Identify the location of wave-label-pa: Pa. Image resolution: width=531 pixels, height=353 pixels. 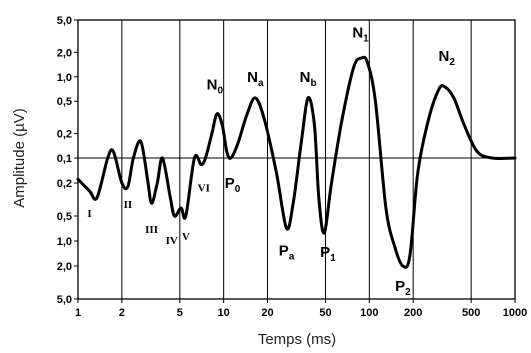
(287, 252).